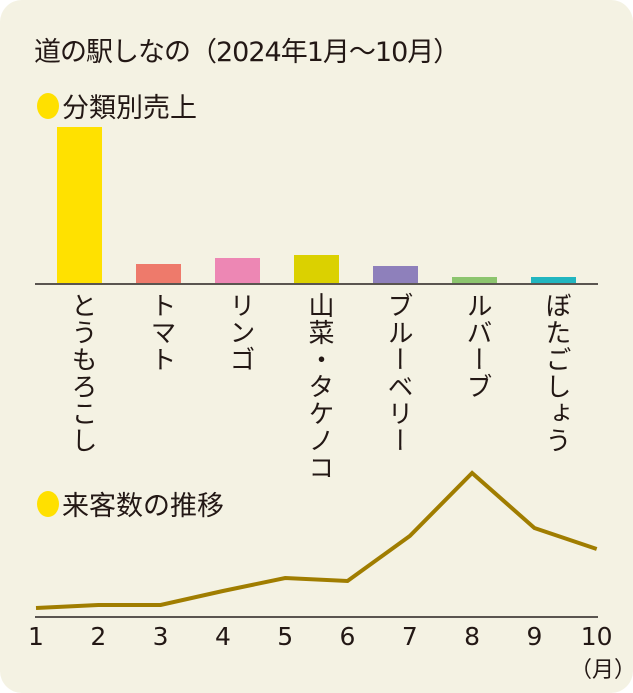 Image resolution: width=633 pixels, height=693 pixels. Describe the element at coordinates (285, 636) in the screenshot. I see `x-tick-label: 5` at that location.